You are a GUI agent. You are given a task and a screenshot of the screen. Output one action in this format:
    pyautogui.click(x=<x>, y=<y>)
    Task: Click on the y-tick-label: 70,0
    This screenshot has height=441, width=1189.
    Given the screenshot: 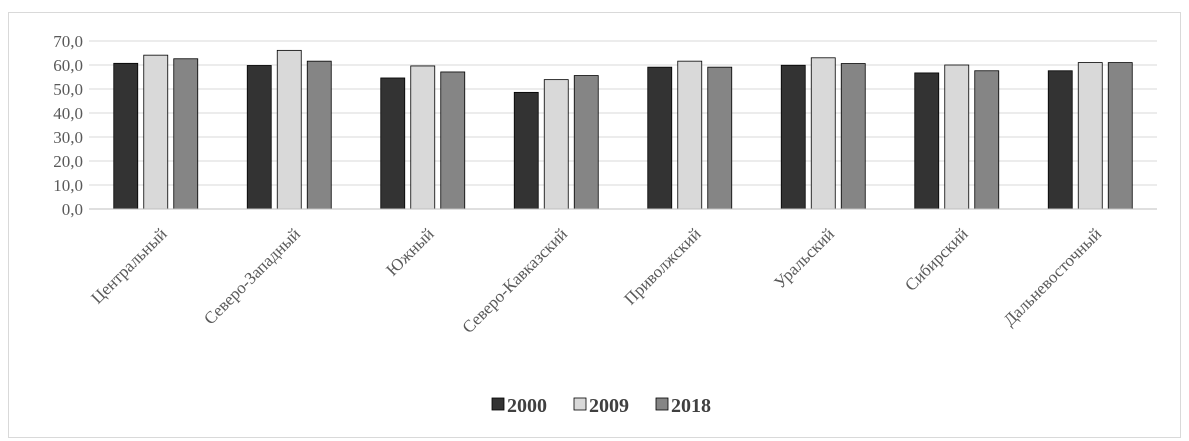 What is the action you would take?
    pyautogui.click(x=68, y=41)
    